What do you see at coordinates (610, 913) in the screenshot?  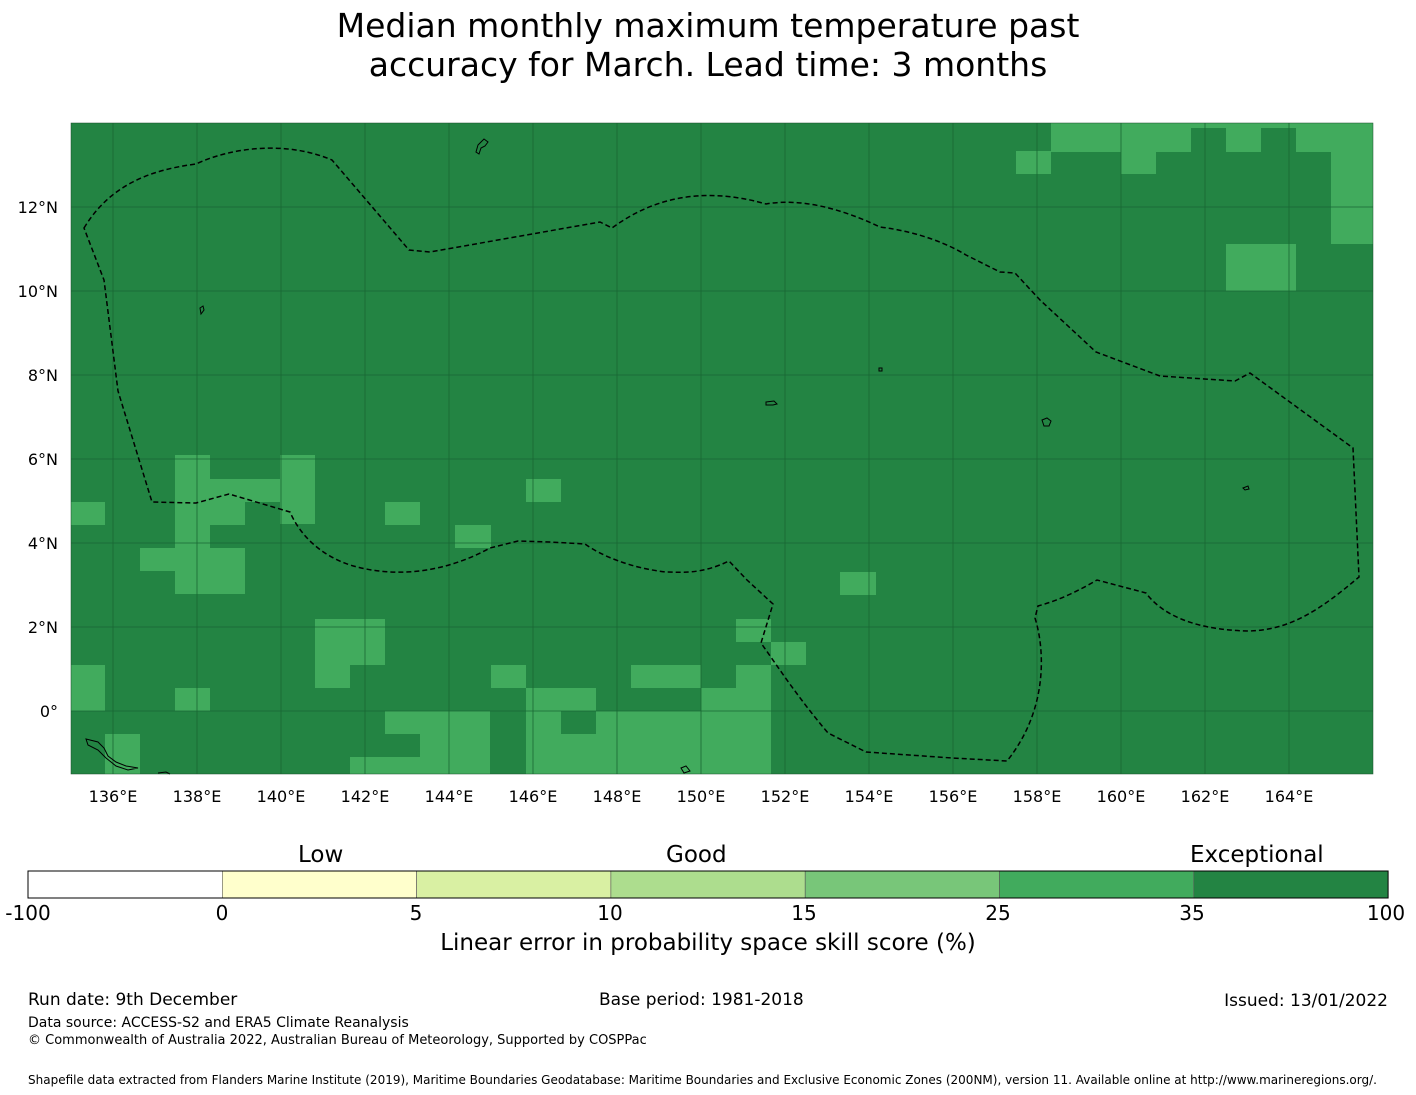 I see `colorbar-tick-label: 10` at bounding box center [610, 913].